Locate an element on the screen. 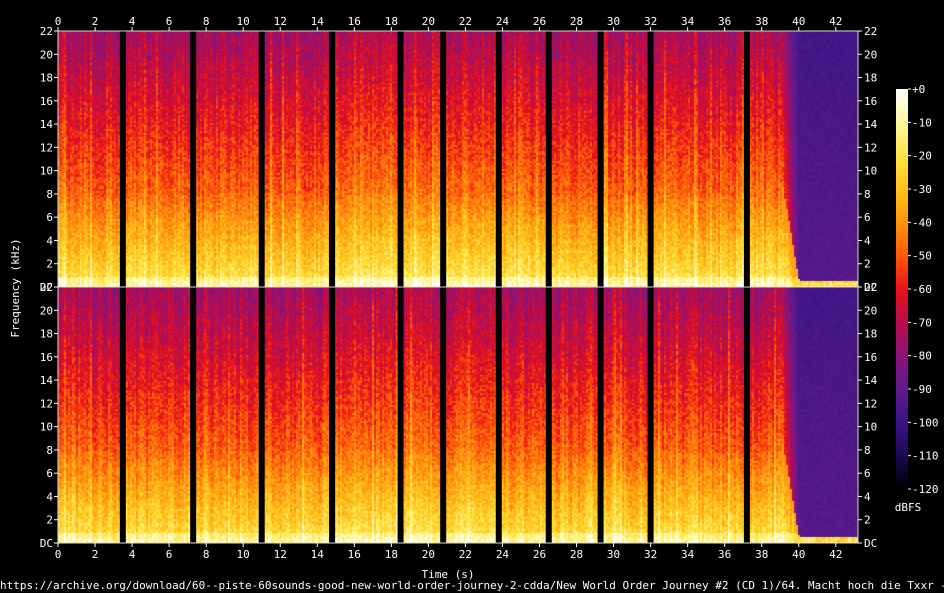  x-tick-label-bottom: 36 is located at coordinates (724, 554).